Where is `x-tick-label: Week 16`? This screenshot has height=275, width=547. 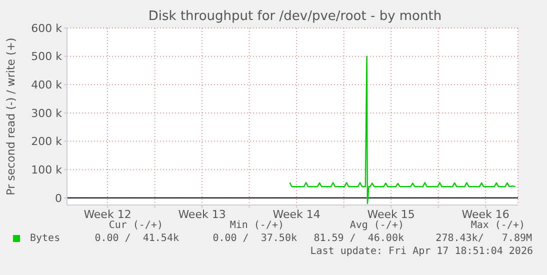
x-tick-label: Week 16 is located at coordinates (486, 214).